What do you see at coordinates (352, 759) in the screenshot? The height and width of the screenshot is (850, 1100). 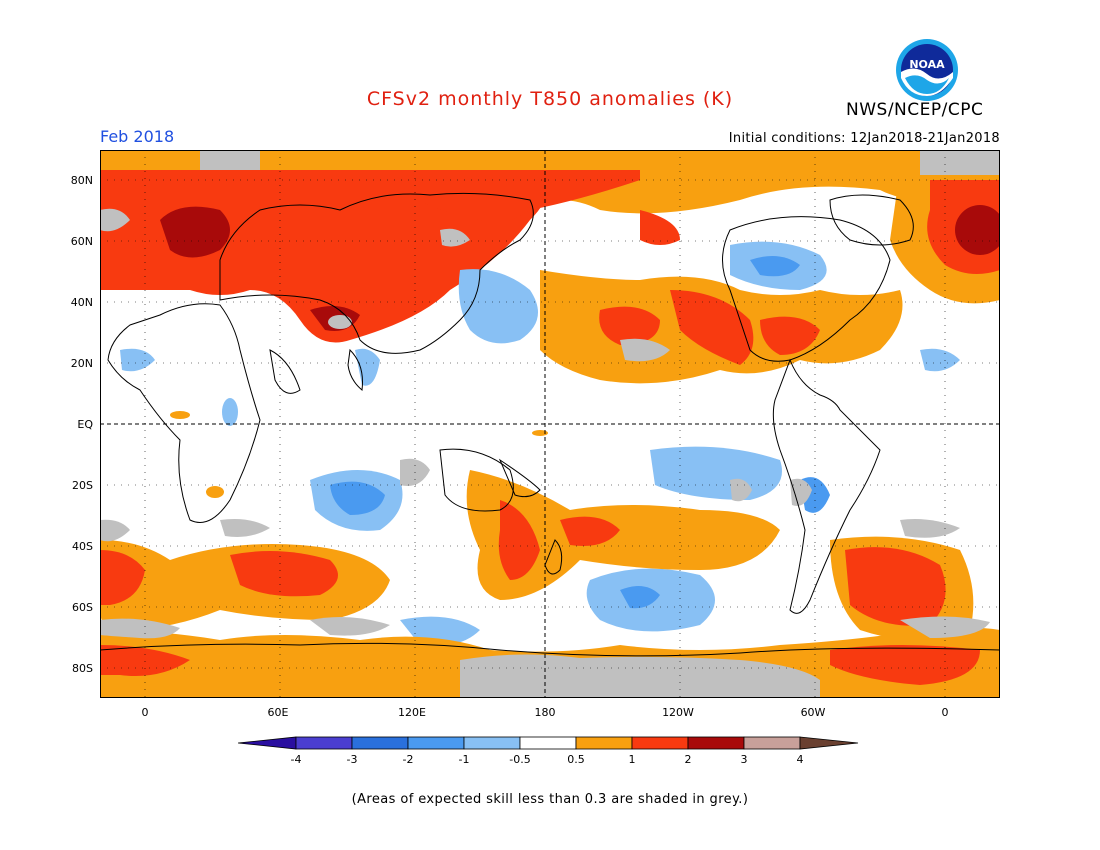 I see `colorbar-tick-label: -3` at bounding box center [352, 759].